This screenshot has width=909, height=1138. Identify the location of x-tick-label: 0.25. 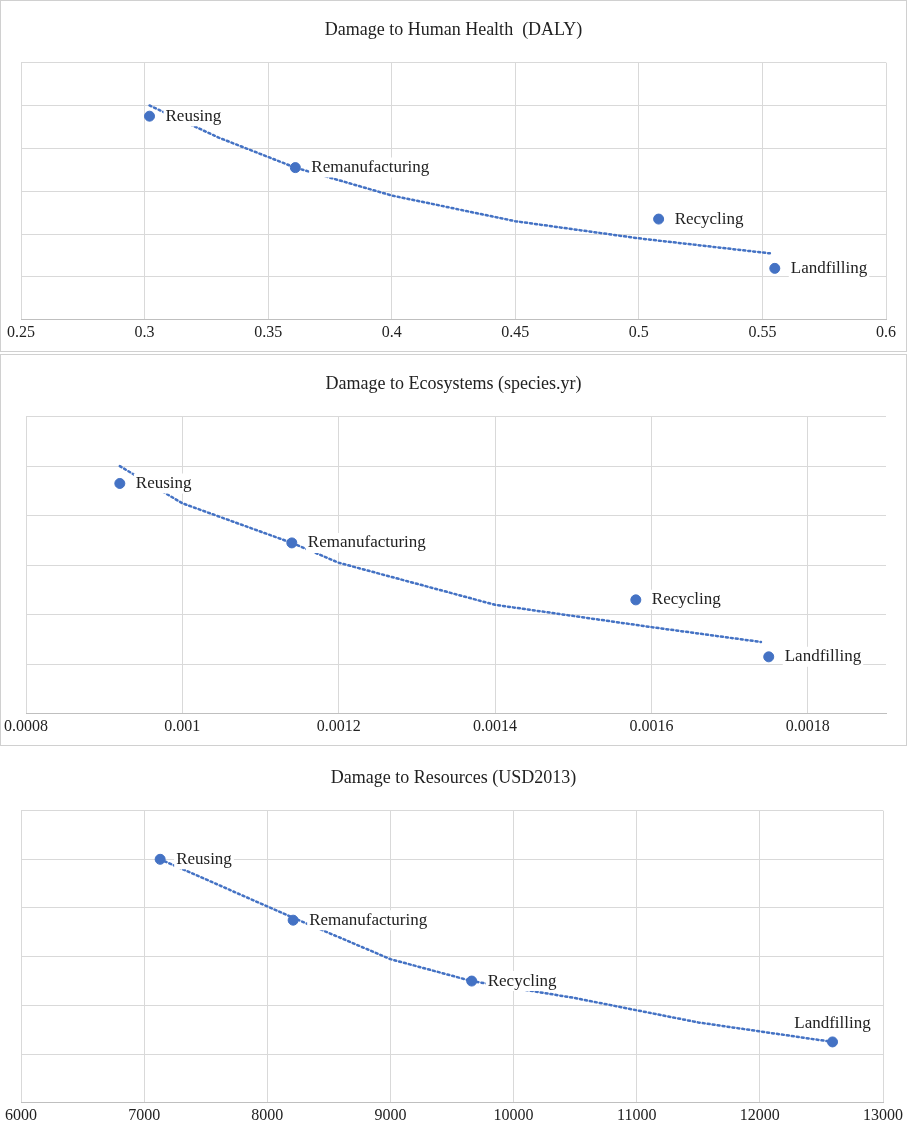
(21, 331).